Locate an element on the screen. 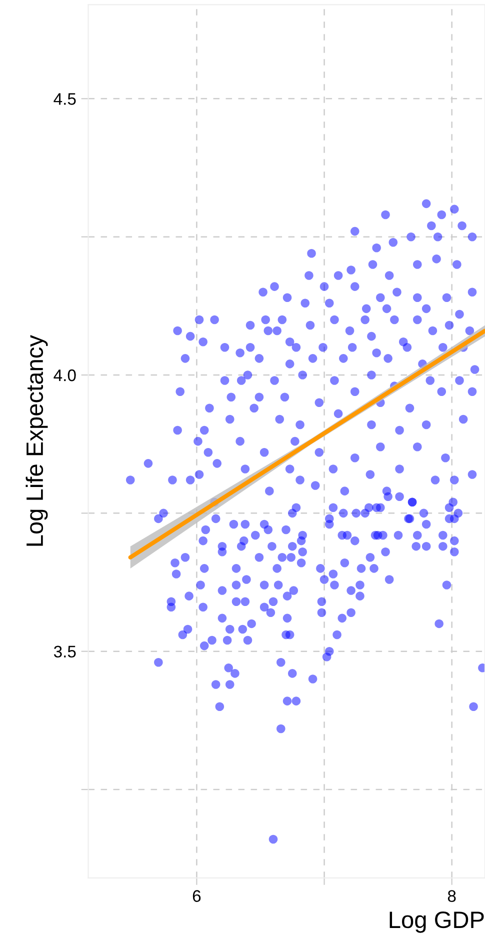 The image size is (485, 943). y-axis-title: Log Life Expectancy is located at coordinates (37, 440).